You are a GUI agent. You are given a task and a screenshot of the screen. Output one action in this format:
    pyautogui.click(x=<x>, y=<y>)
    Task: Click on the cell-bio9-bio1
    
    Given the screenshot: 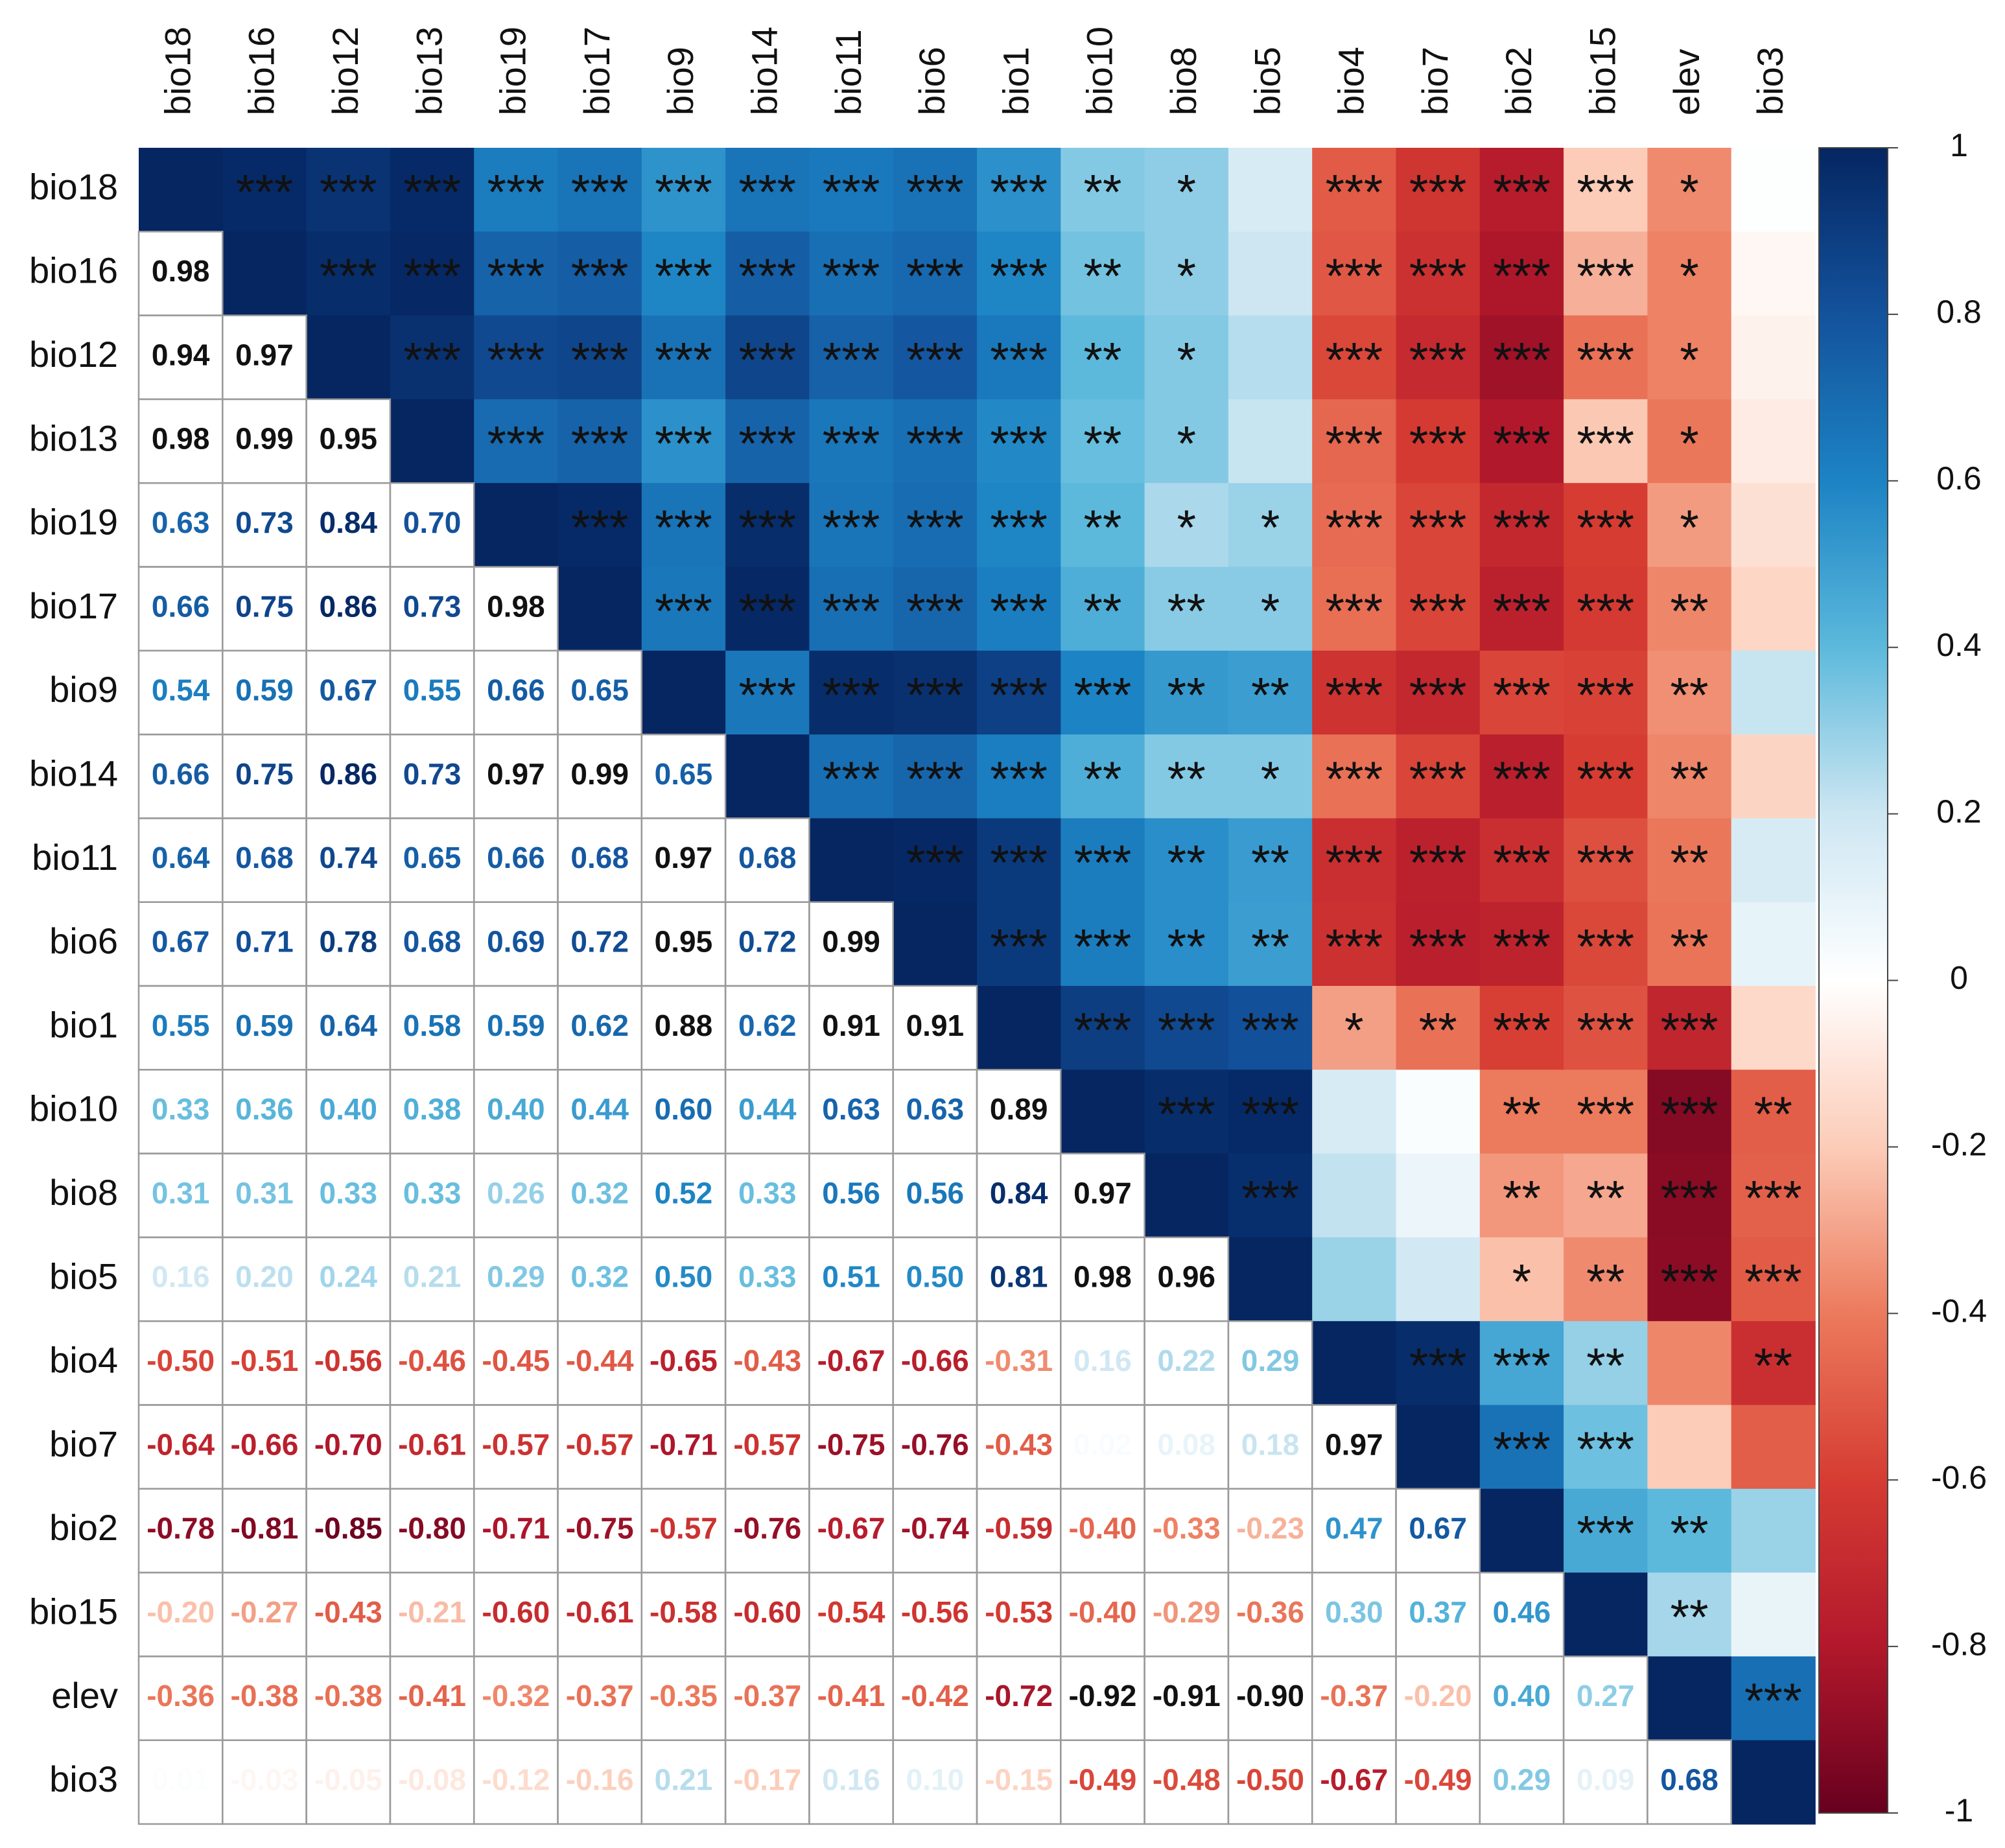 What is the action you would take?
    pyautogui.click(x=1019, y=692)
    